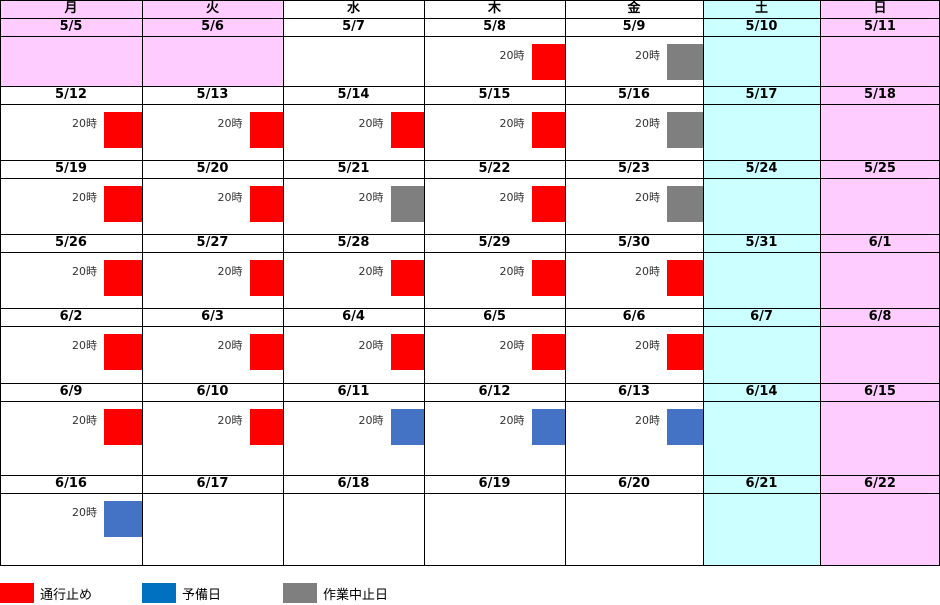 The width and height of the screenshot is (940, 605). I want to click on date-label: 5/27, so click(212, 243).